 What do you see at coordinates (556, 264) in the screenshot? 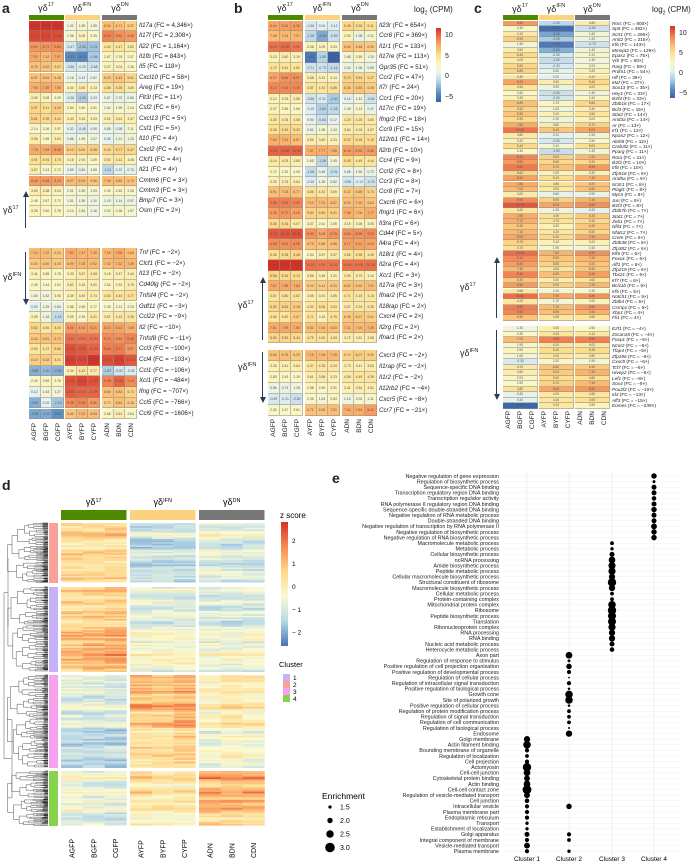
I see `heatmap-cell: 5.80` at bounding box center [556, 264].